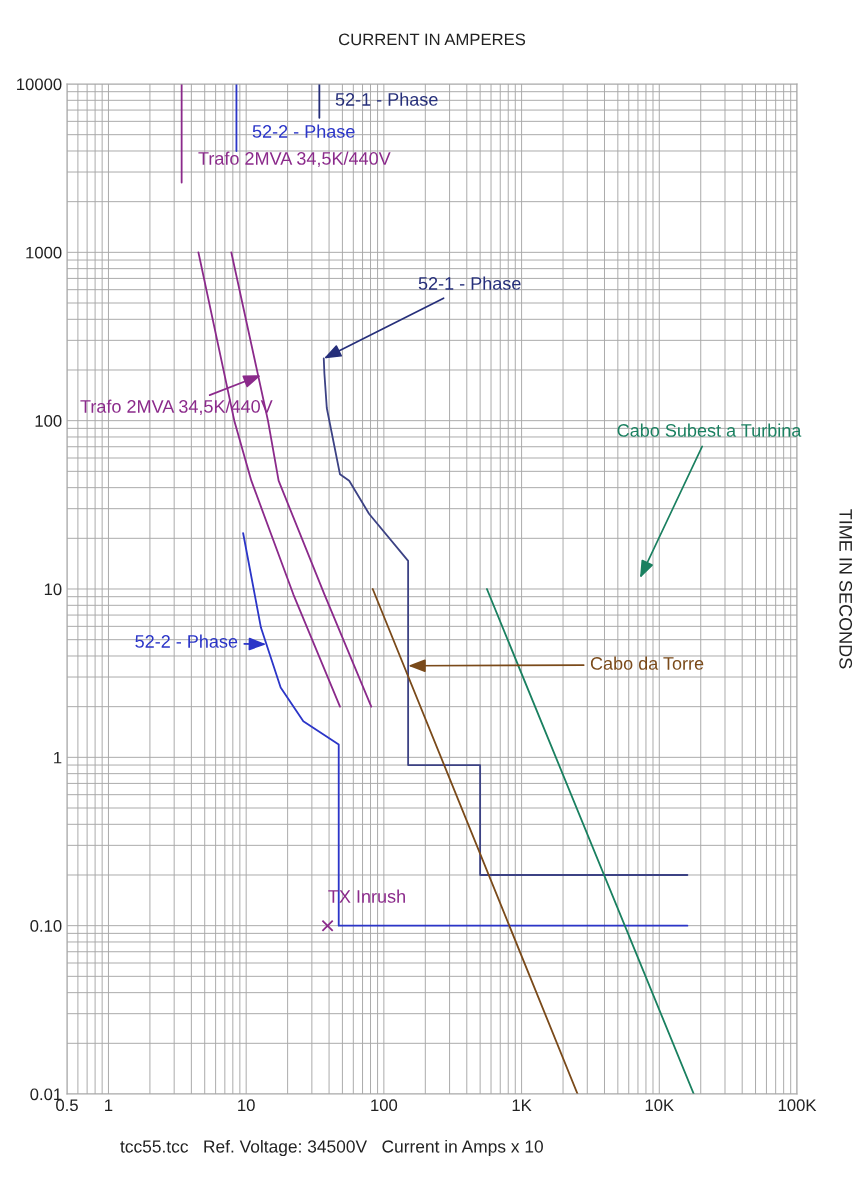 The image size is (868, 1189). Describe the element at coordinates (67, 1105) in the screenshot. I see `x-tick-label: 0.5` at that location.